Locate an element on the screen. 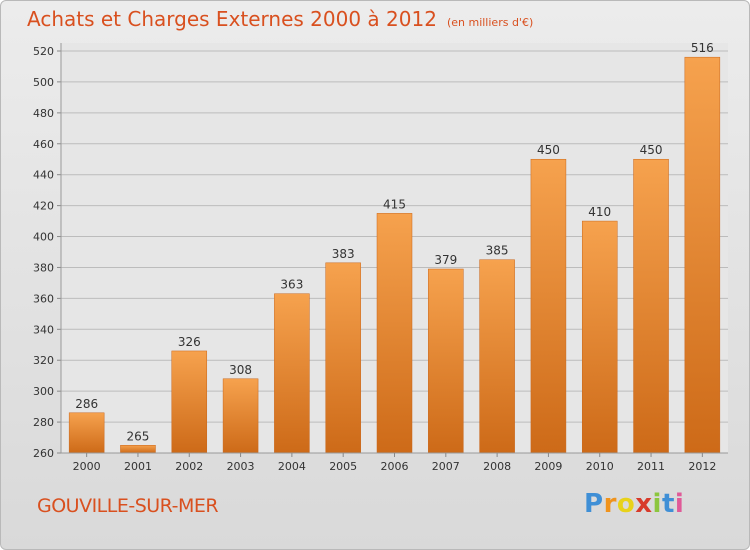 The width and height of the screenshot is (750, 550). bar-value-label: 415 is located at coordinates (394, 204).